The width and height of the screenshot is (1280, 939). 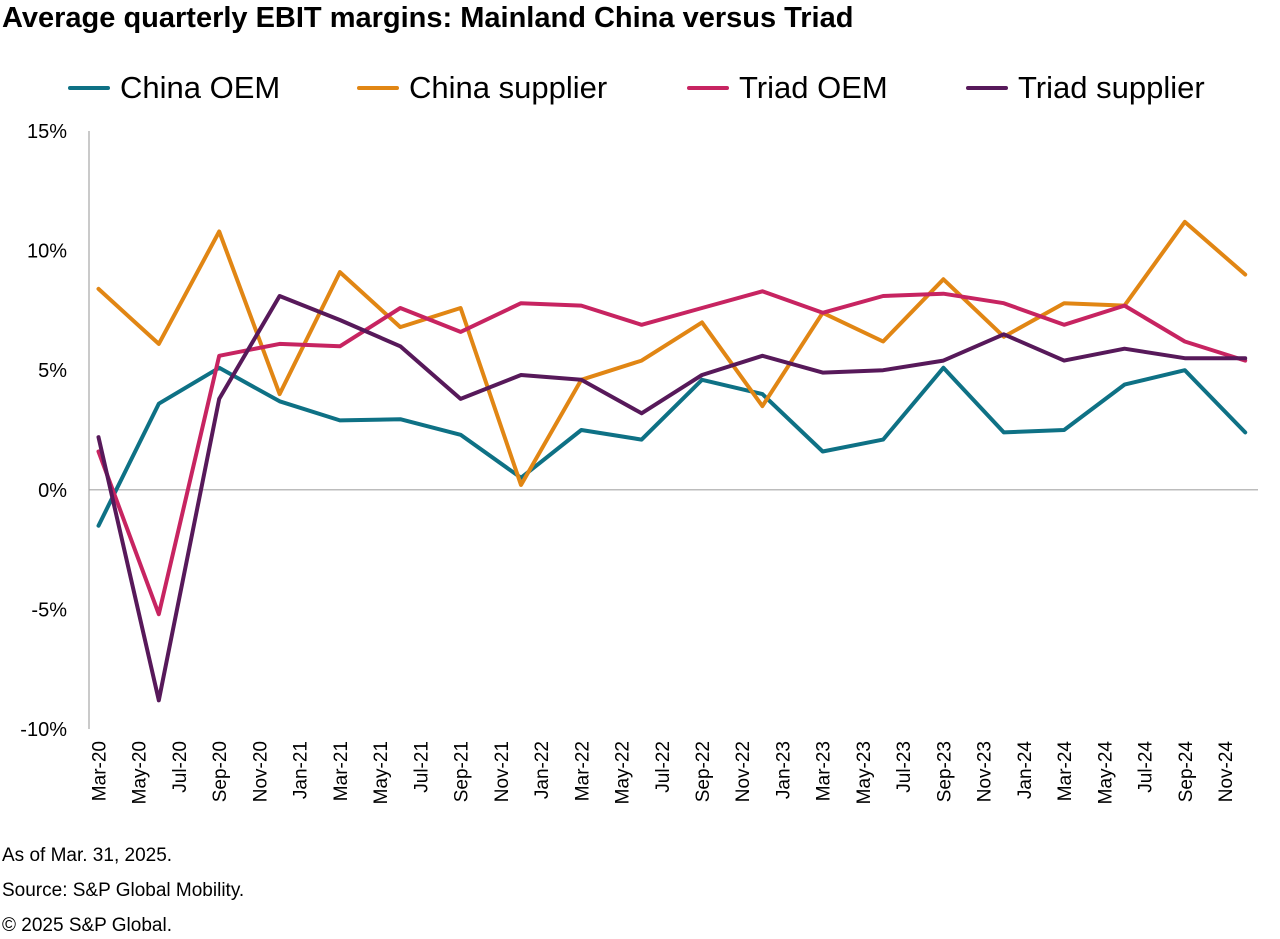 What do you see at coordinates (1105, 773) in the screenshot?
I see `x-tick-label: May-24` at bounding box center [1105, 773].